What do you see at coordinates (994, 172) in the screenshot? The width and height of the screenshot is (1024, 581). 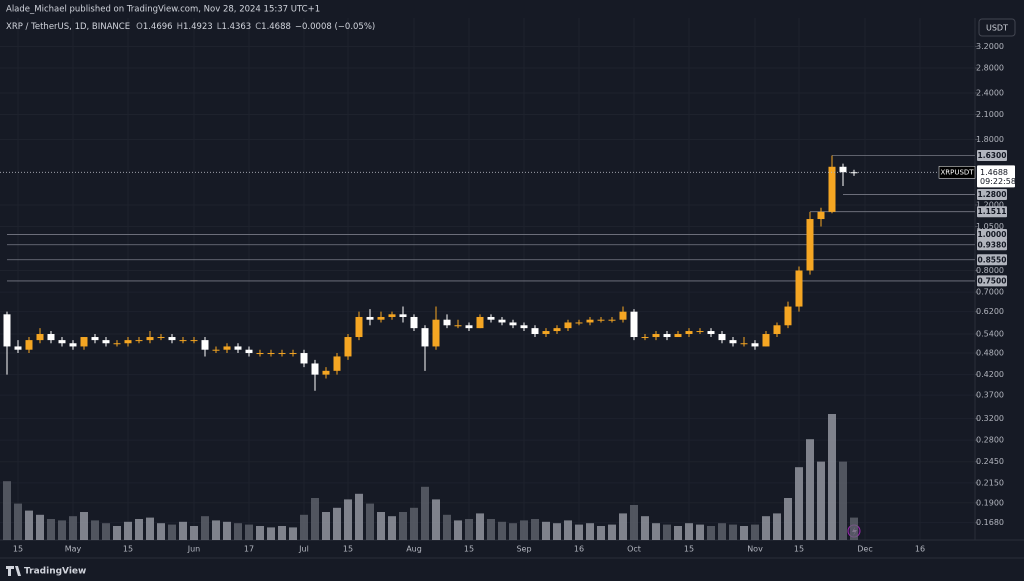 I see `last-price: 1.4688` at bounding box center [994, 172].